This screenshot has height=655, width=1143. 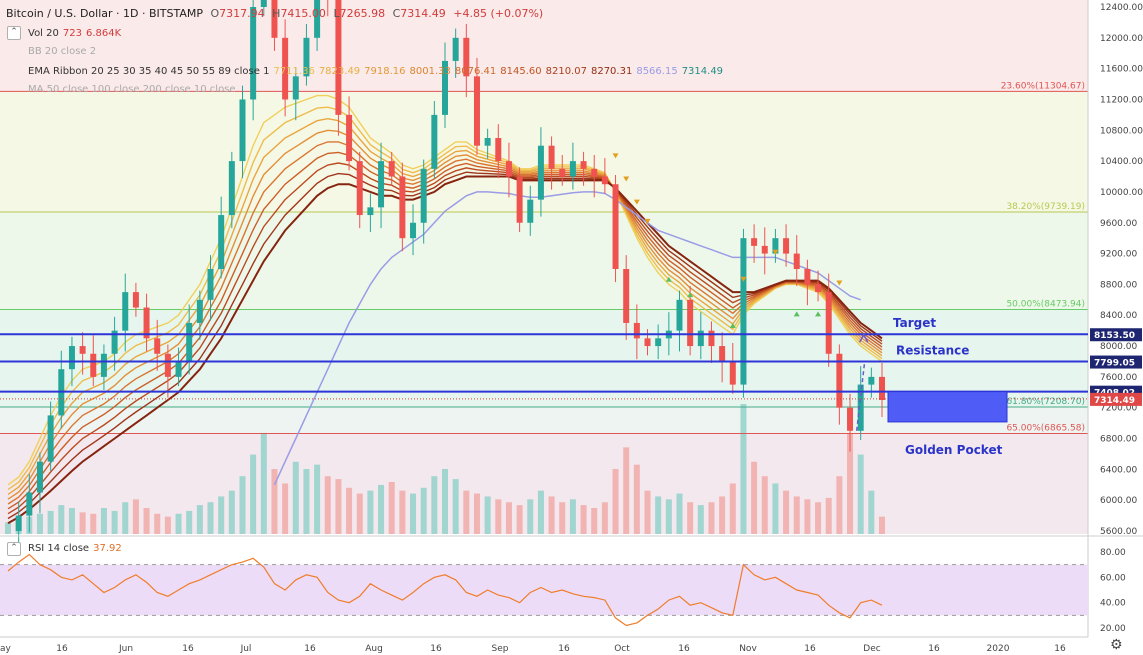 What do you see at coordinates (932, 351) in the screenshot?
I see `resistance-label: Resistance` at bounding box center [932, 351].